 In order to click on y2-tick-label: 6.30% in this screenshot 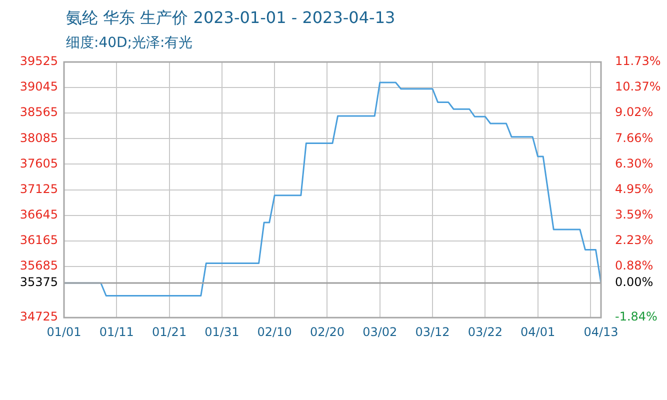, I will do `click(634, 163)`.